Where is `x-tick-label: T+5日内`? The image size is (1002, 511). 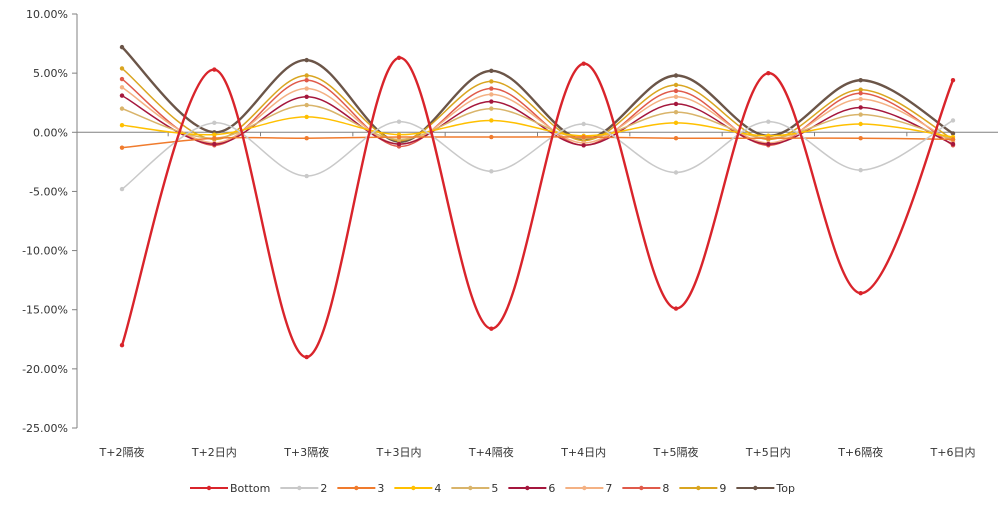
x-tick-label: T+5日内 is located at coordinates (768, 452).